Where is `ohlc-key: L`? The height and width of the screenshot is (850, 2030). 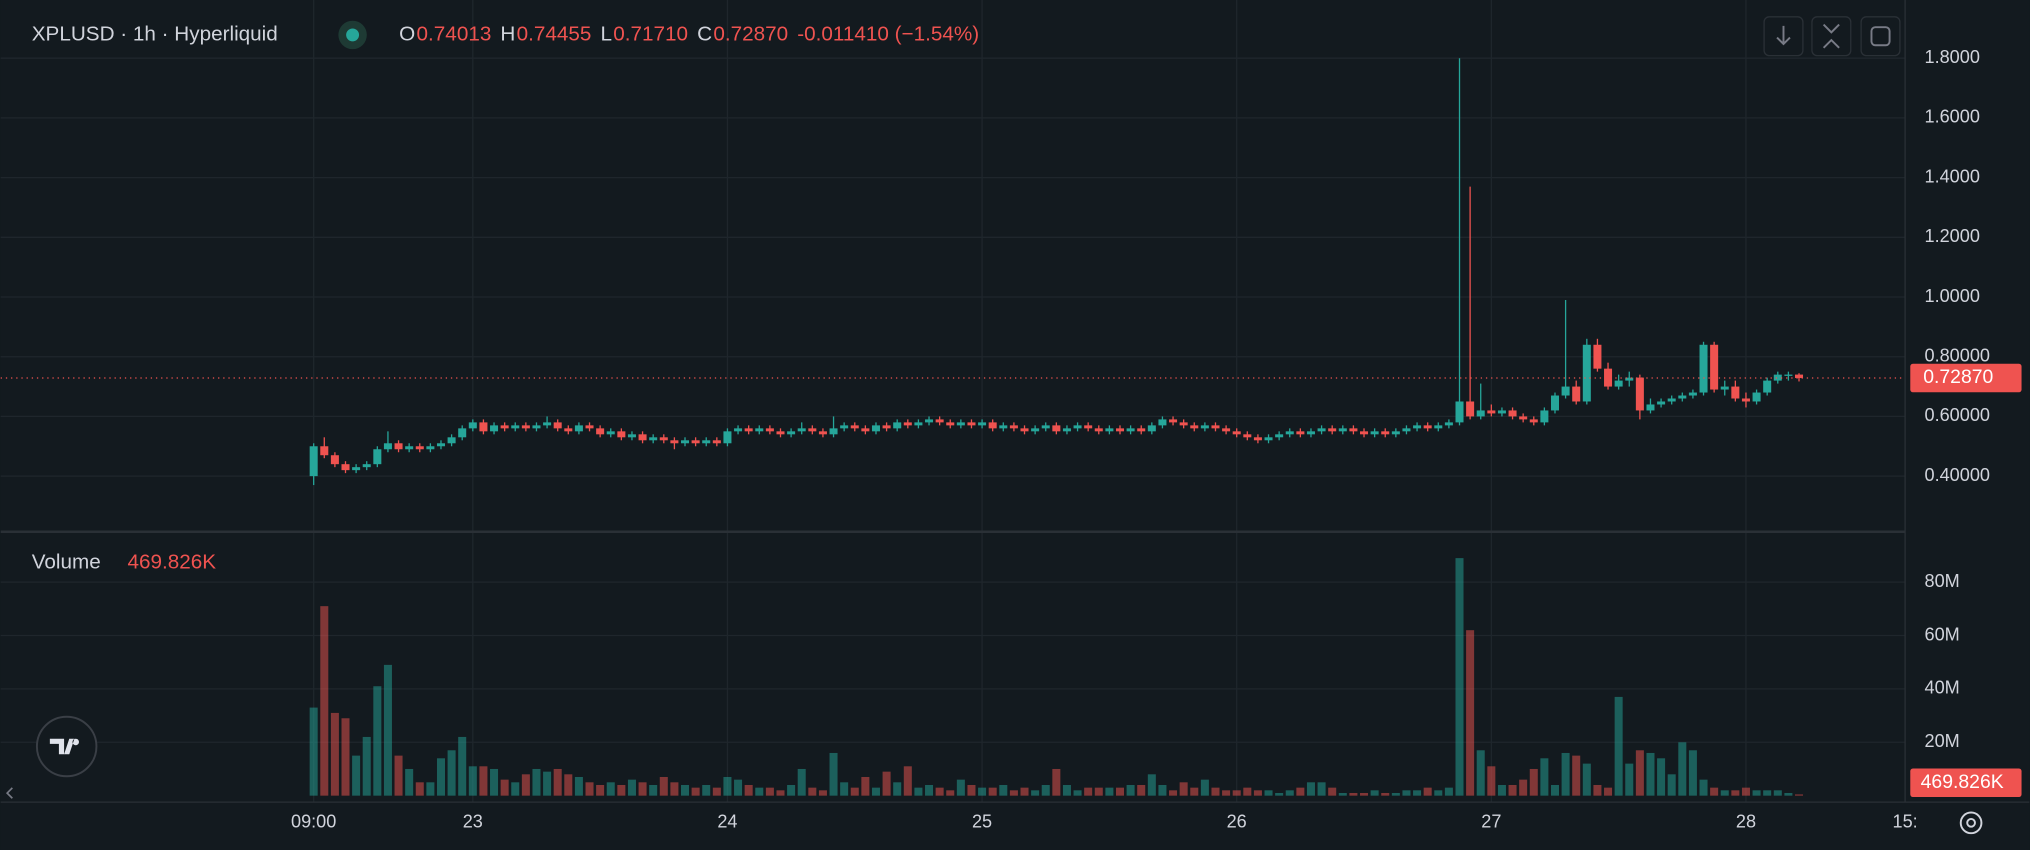 ohlc-key: L is located at coordinates (606, 33).